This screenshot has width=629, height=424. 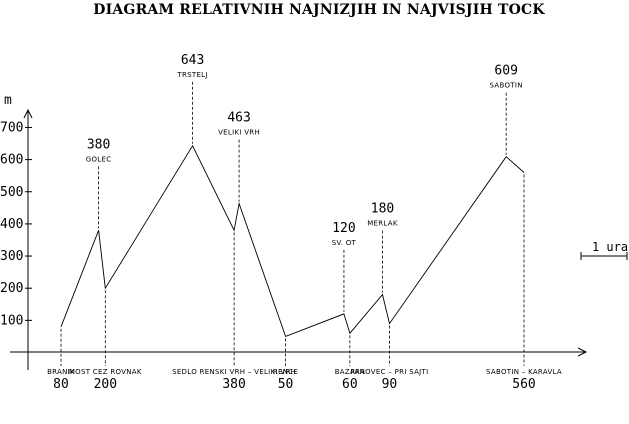 I want to click on point-value-label: 60, so click(x=350, y=384).